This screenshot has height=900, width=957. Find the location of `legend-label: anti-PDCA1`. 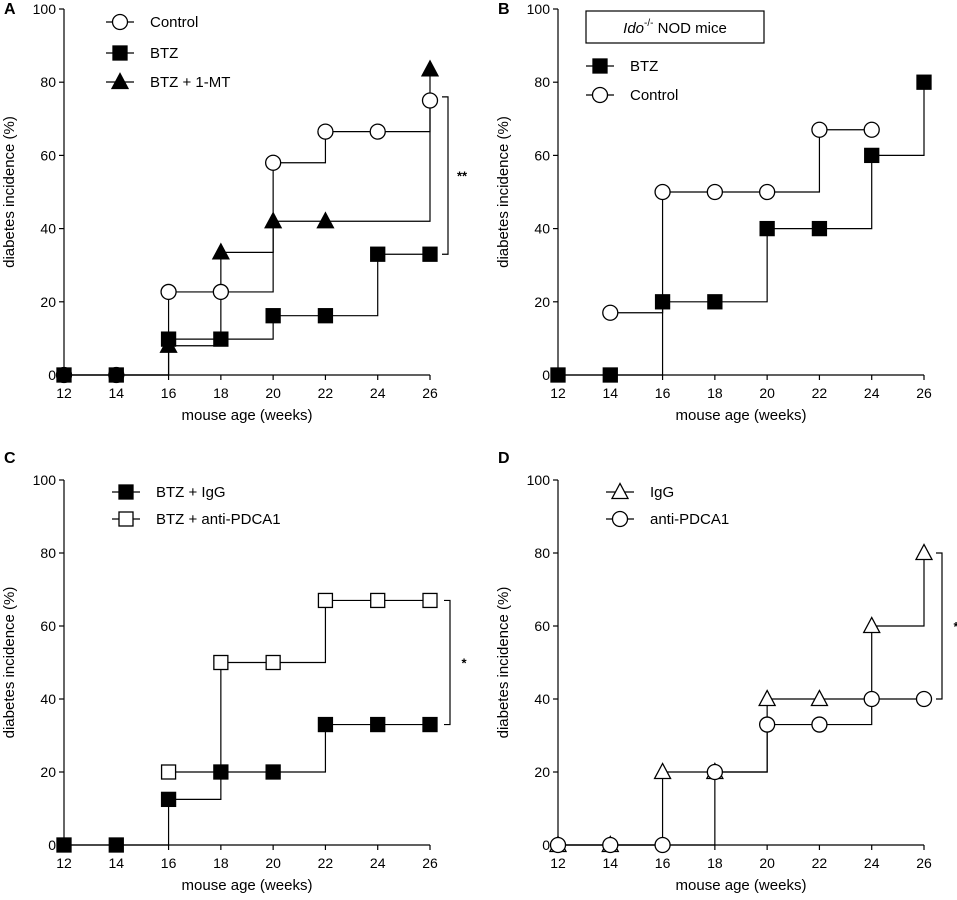

legend-label: anti-PDCA1 is located at coordinates (689, 519).